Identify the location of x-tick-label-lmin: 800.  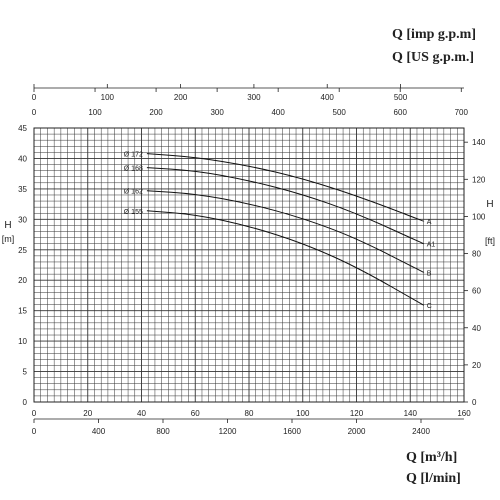
(163, 431).